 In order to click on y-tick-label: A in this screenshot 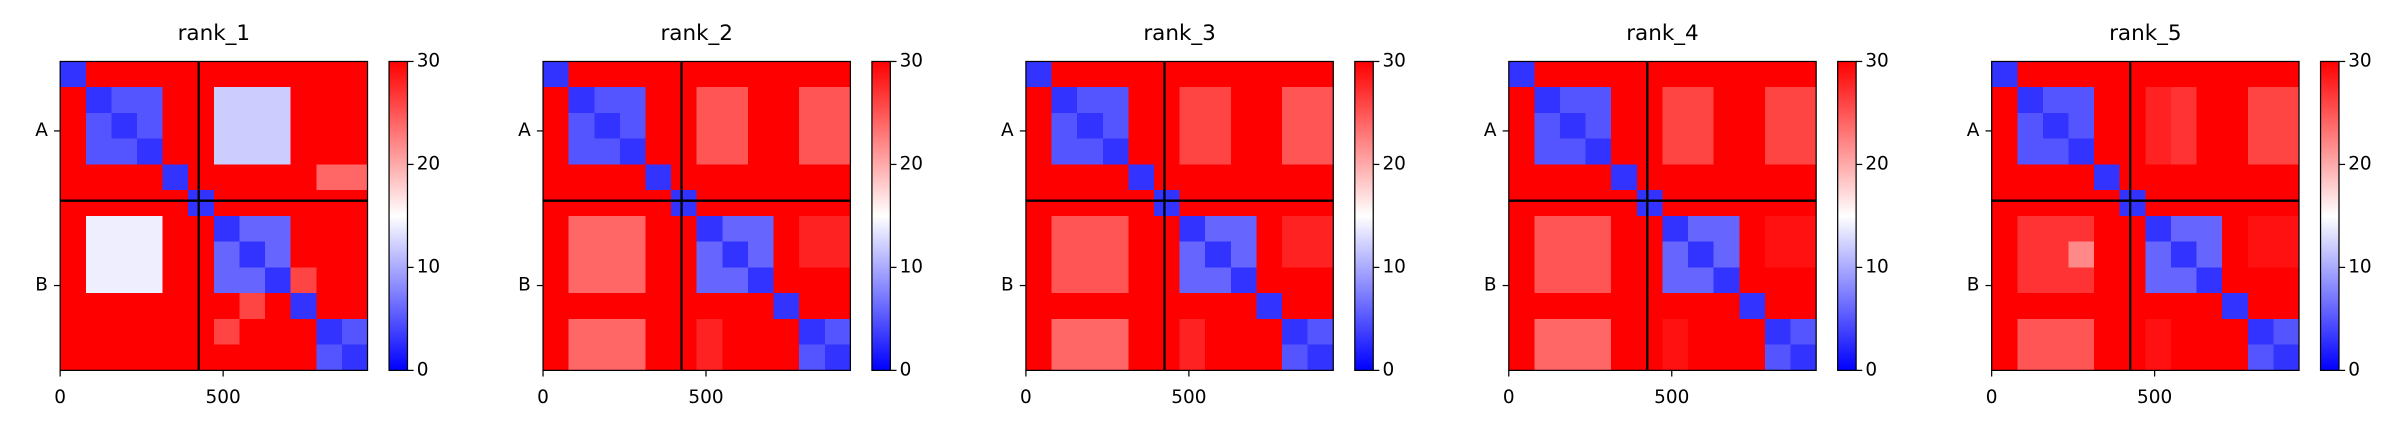, I will do `click(524, 130)`.